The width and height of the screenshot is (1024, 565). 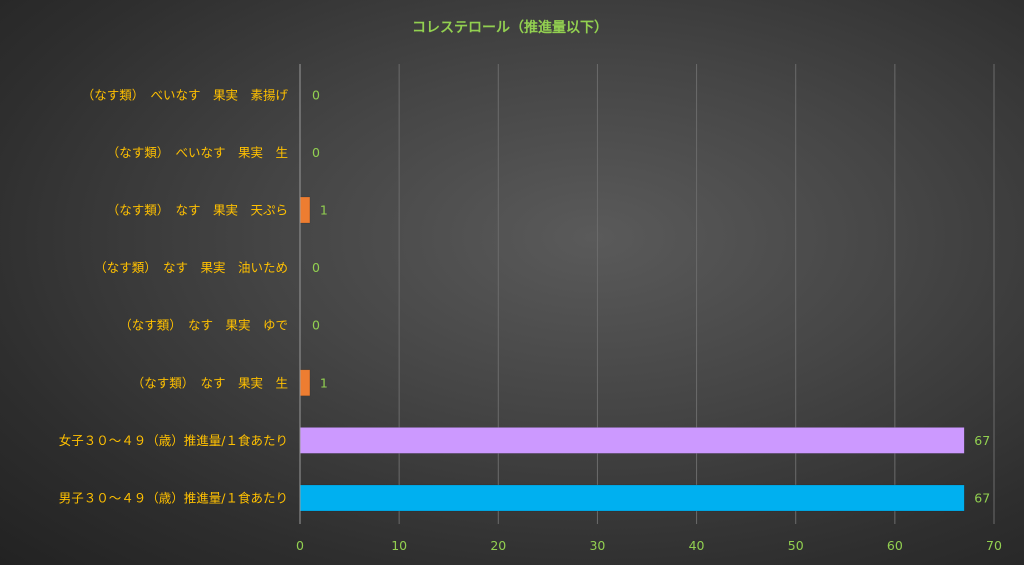 I want to click on x-tick-label: 70, so click(x=994, y=545).